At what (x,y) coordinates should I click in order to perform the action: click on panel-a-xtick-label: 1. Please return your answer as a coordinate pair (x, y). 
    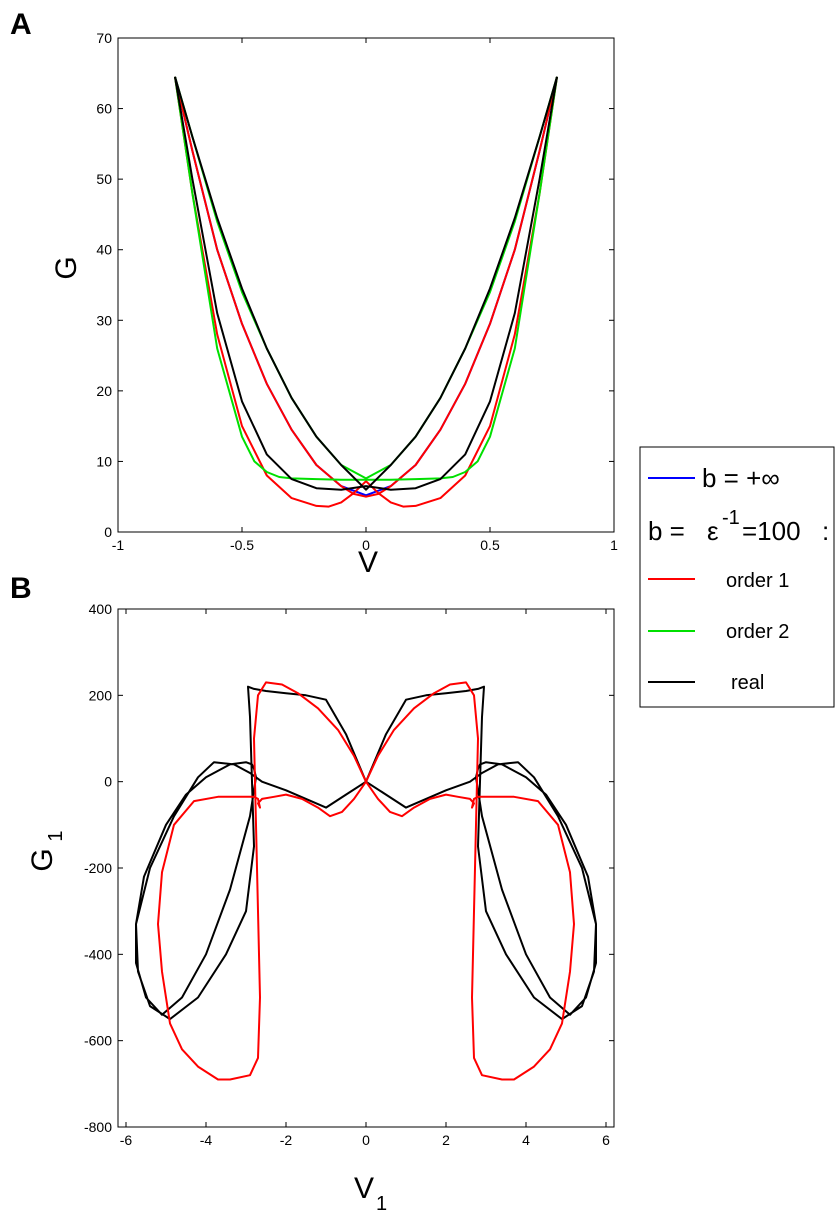
    Looking at the image, I should click on (614, 545).